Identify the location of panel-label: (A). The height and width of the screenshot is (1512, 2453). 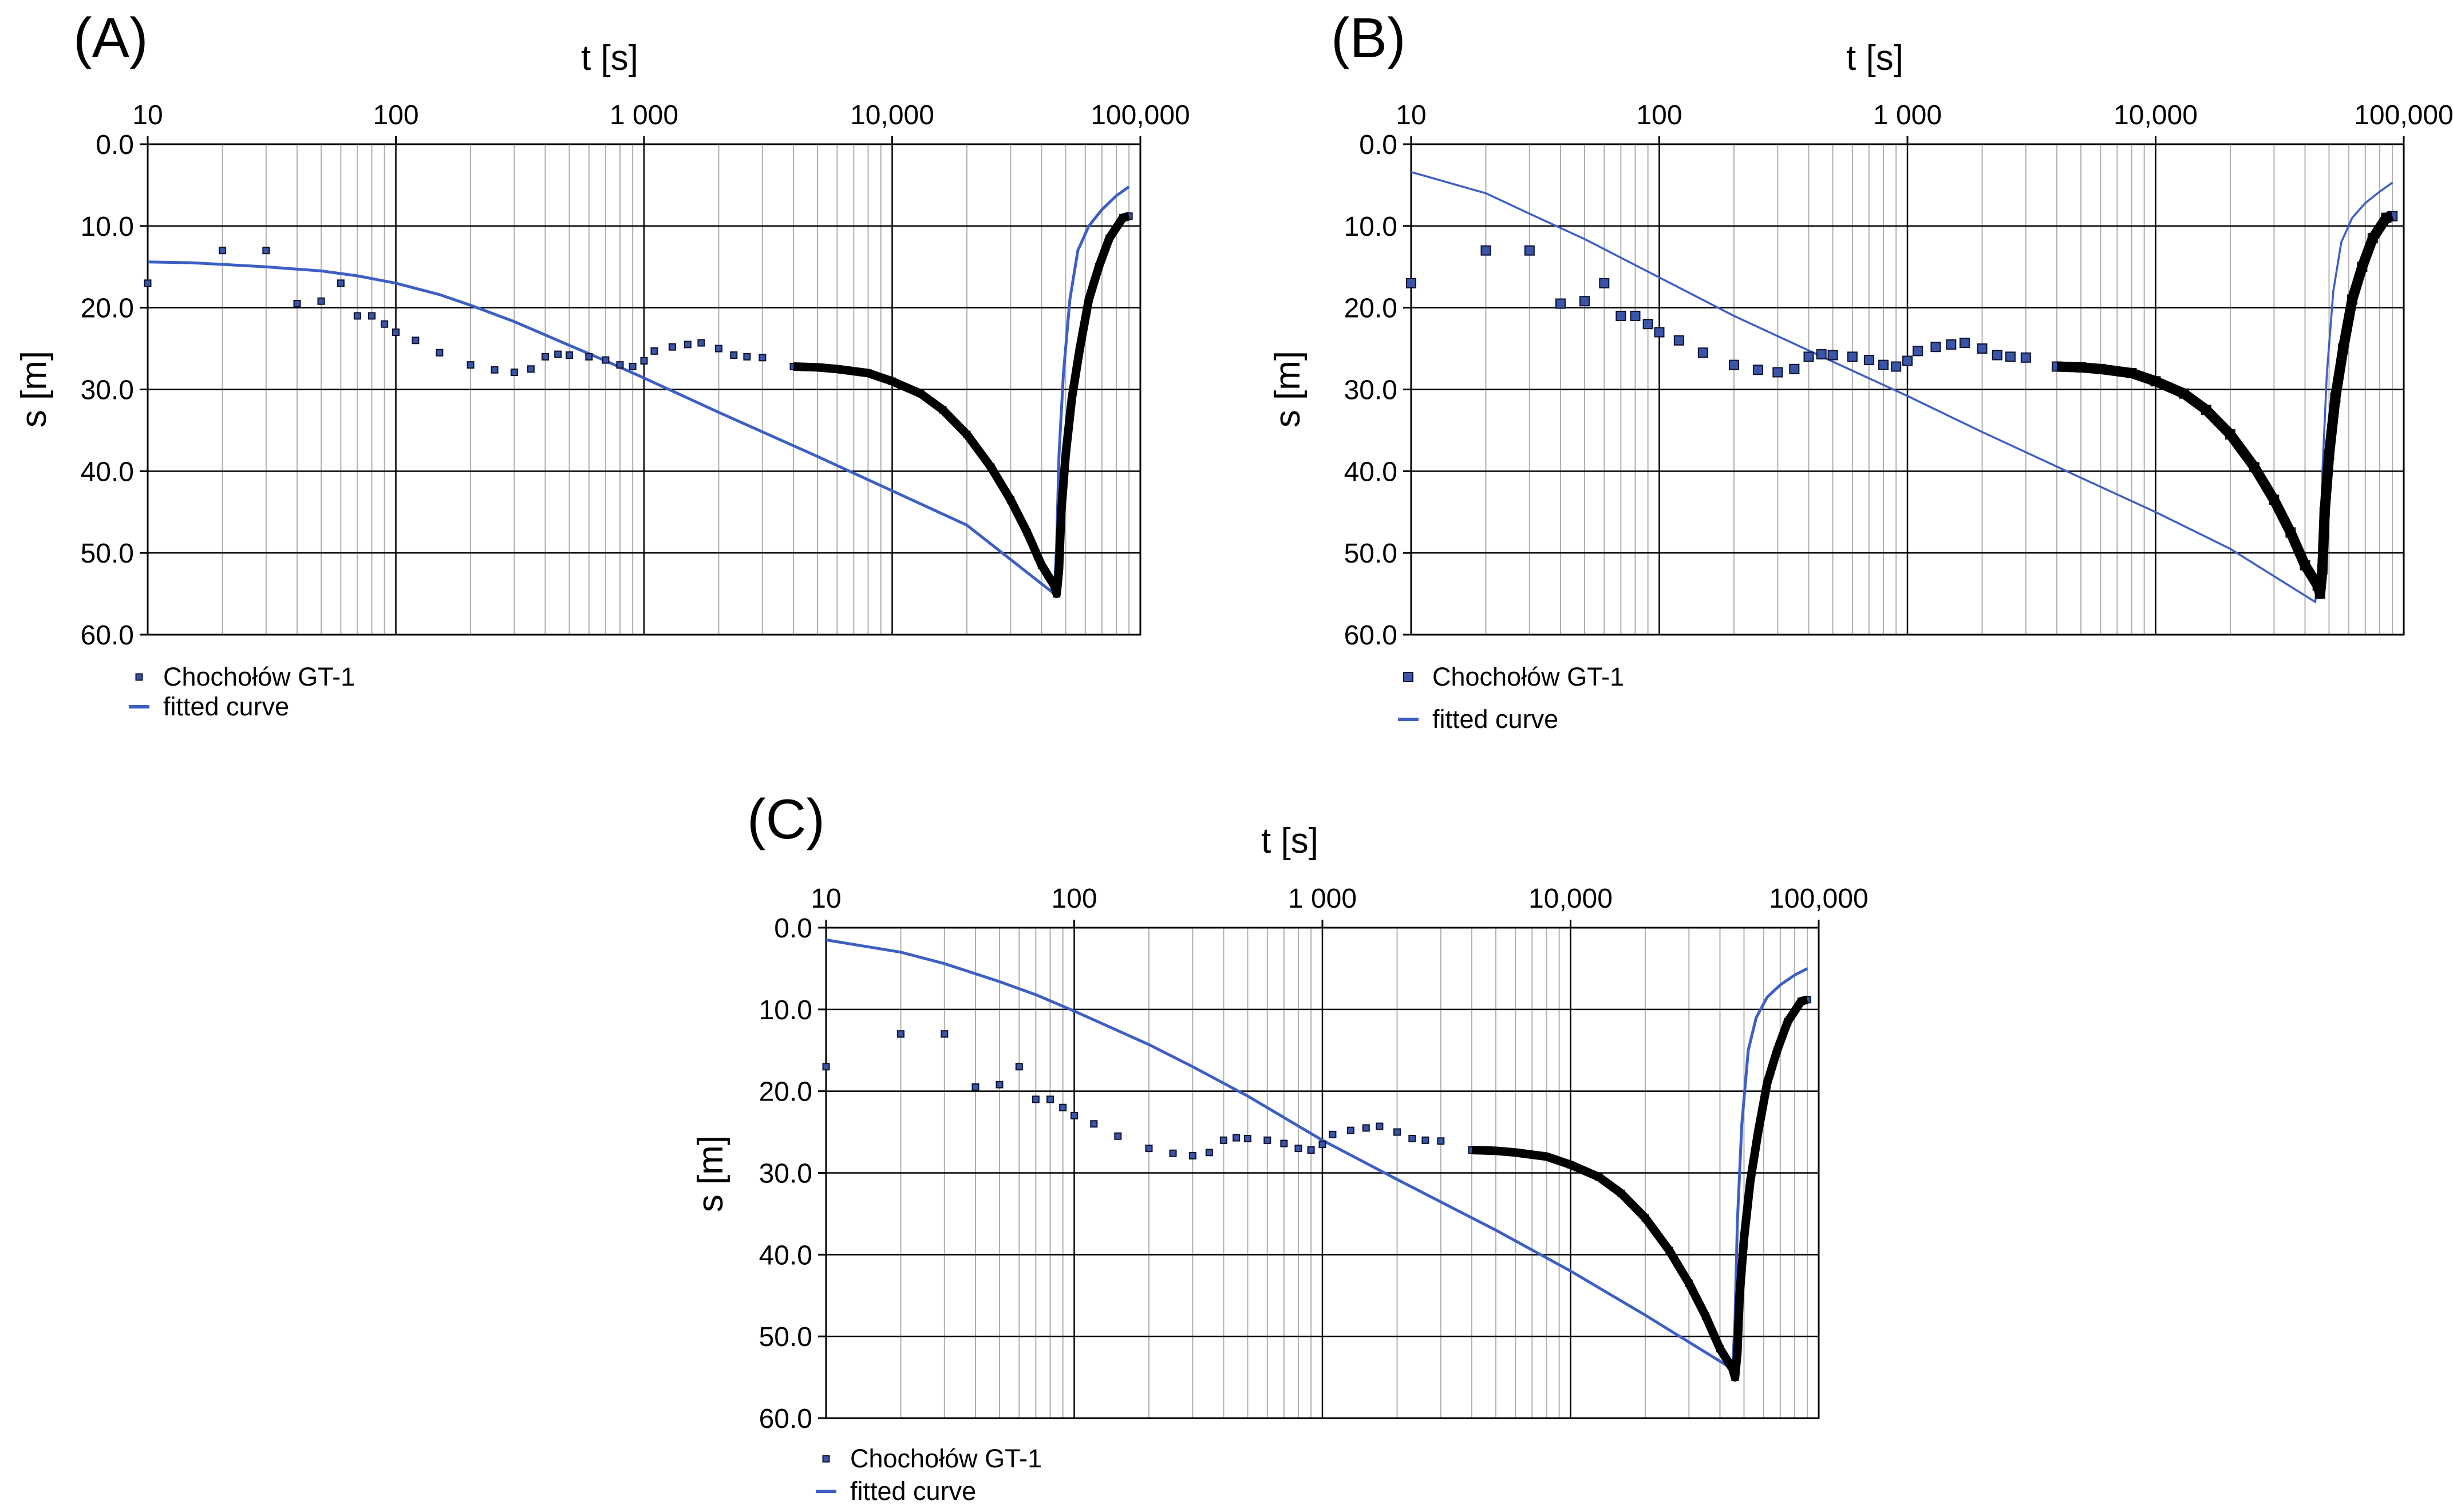
(110, 37).